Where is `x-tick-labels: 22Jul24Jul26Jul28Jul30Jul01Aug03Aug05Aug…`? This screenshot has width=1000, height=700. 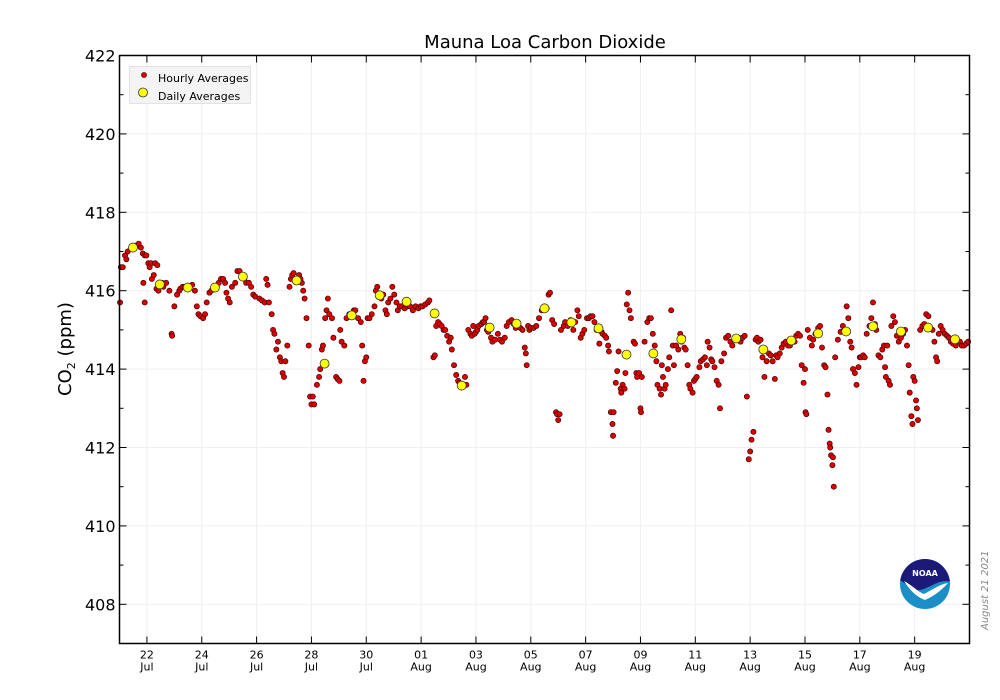 x-tick-labels: 22Jul24Jul26Jul28Jul30Jul01Aug03Aug05Aug… is located at coordinates (532, 661).